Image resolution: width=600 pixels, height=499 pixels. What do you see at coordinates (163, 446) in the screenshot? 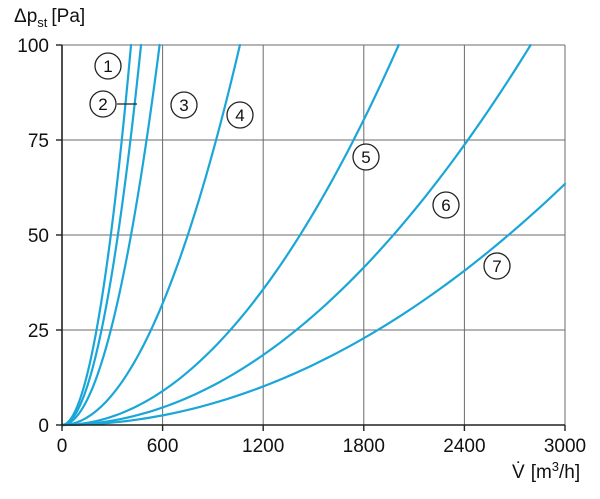
I see `x-tick-label: 600` at bounding box center [163, 446].